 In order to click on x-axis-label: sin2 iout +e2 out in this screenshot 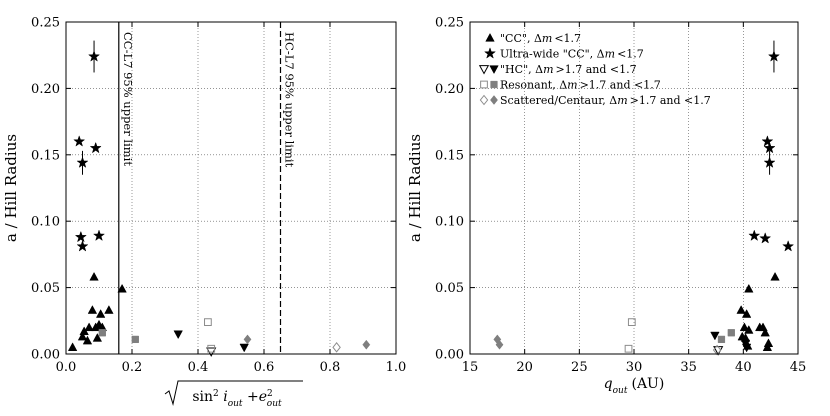, I will do `click(237, 399)`.